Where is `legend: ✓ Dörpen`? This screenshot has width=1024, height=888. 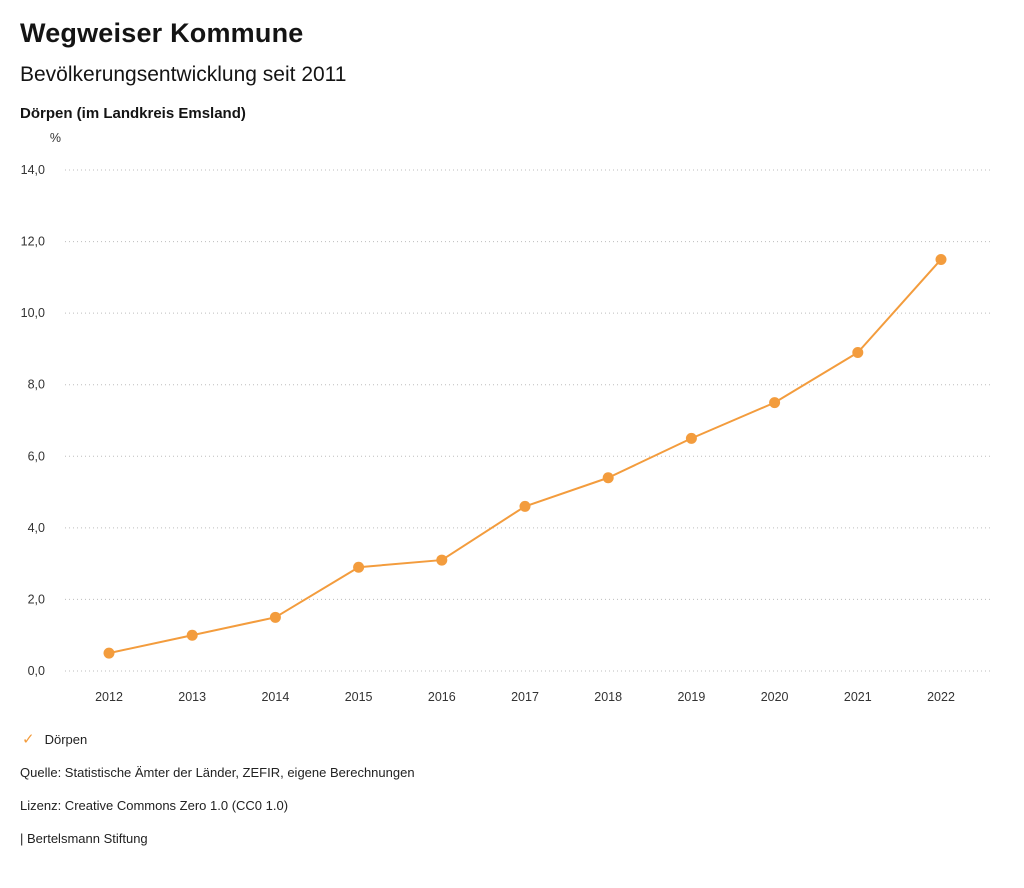 legend: ✓ Dörpen is located at coordinates (523, 739).